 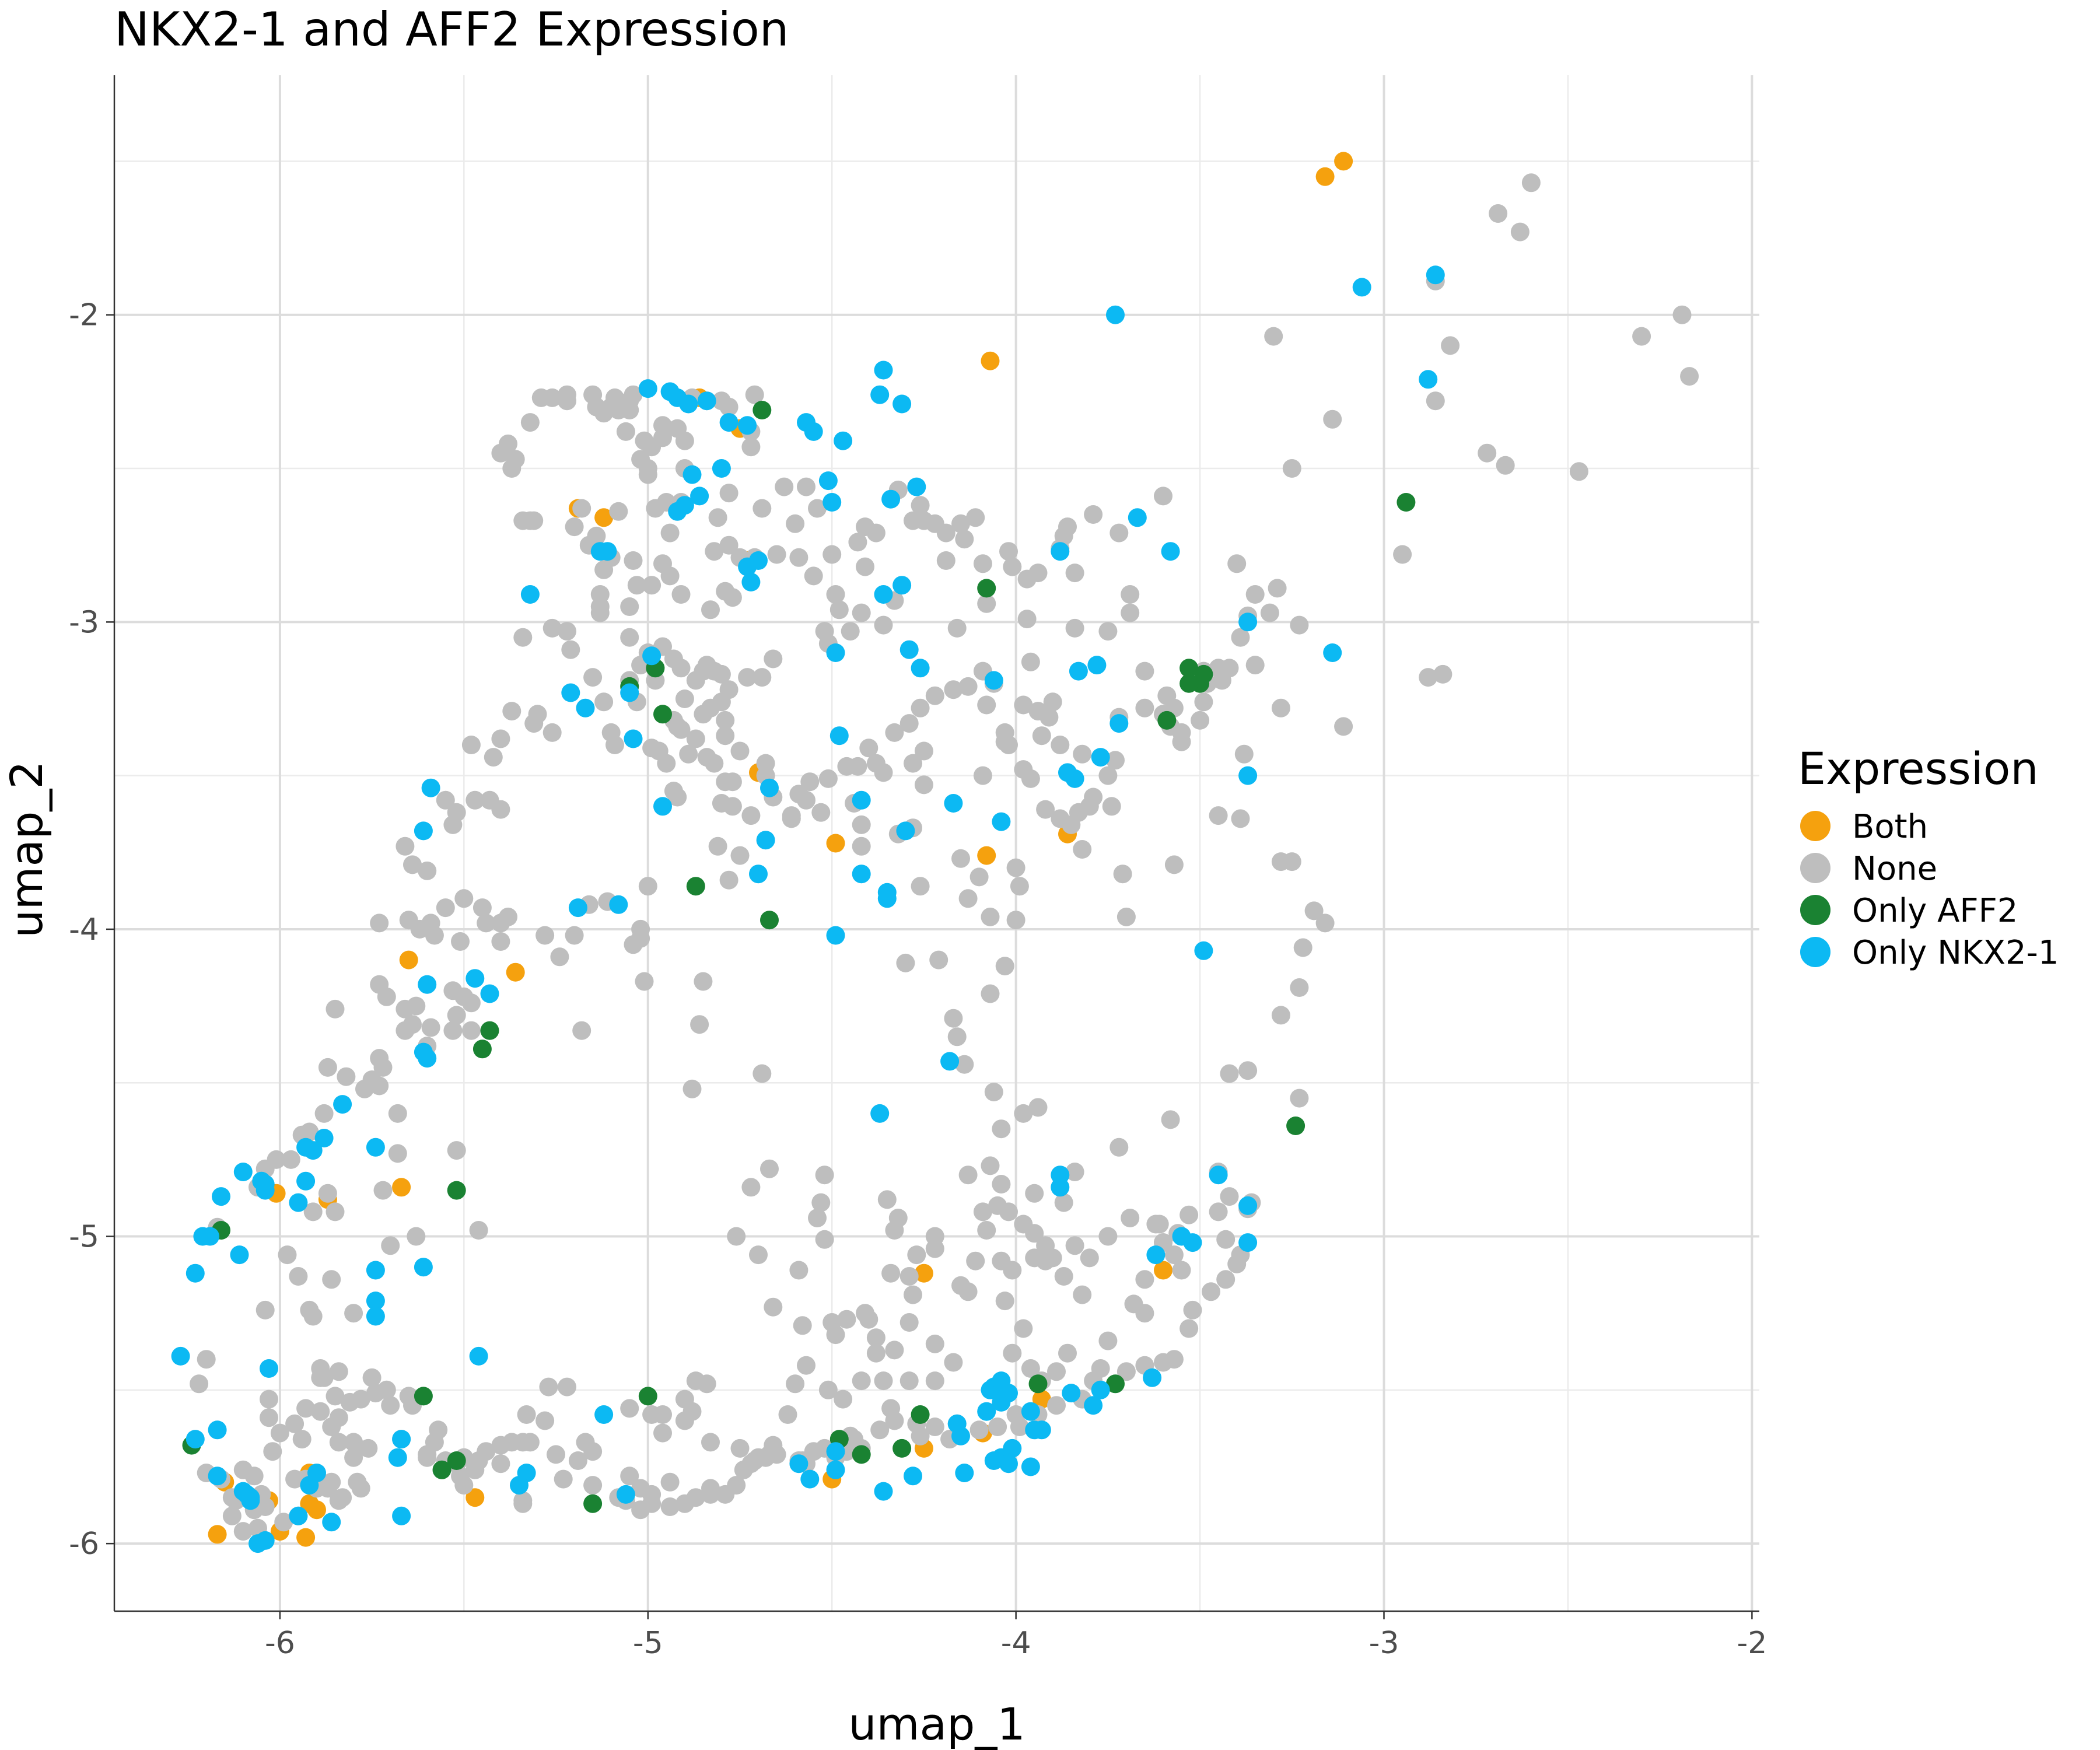 What do you see at coordinates (84, 1237) in the screenshot?
I see `y-tick-label: -5` at bounding box center [84, 1237].